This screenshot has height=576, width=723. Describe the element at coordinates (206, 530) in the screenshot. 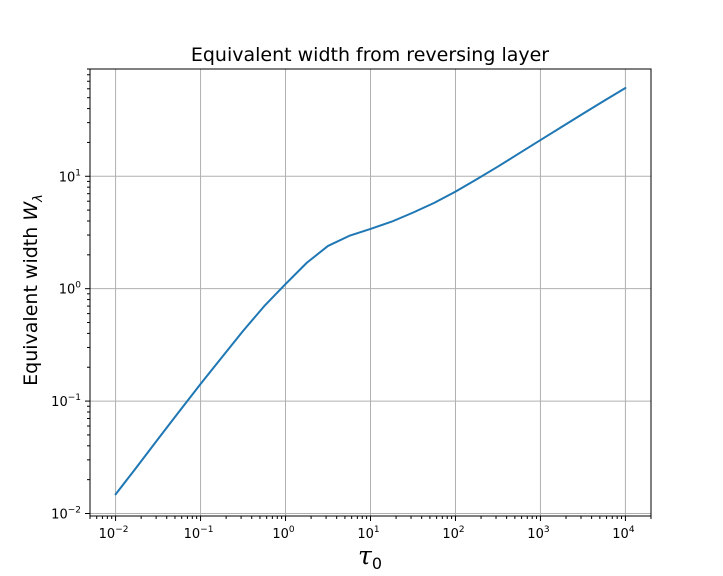

I see `x-tick-exponent: −1` at that location.